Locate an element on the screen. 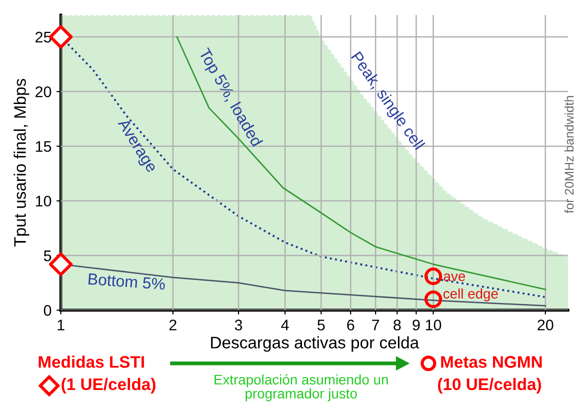 The image size is (579, 406). annotation: cell edge is located at coordinates (470, 295).